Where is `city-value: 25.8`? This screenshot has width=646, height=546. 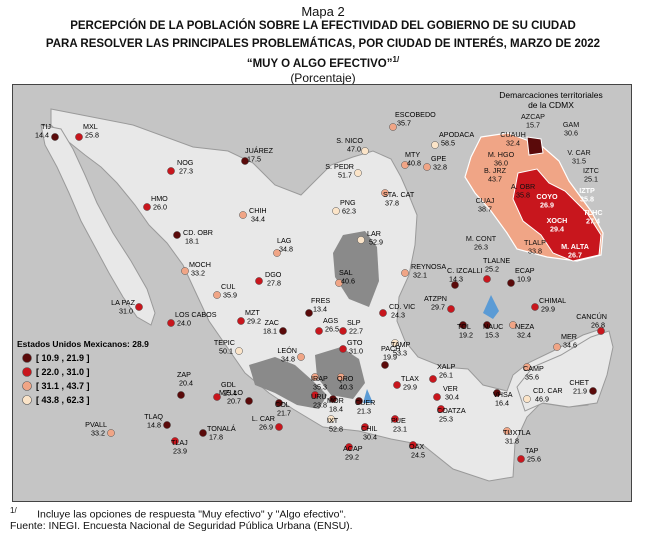 city-value: 25.8 is located at coordinates (92, 135).